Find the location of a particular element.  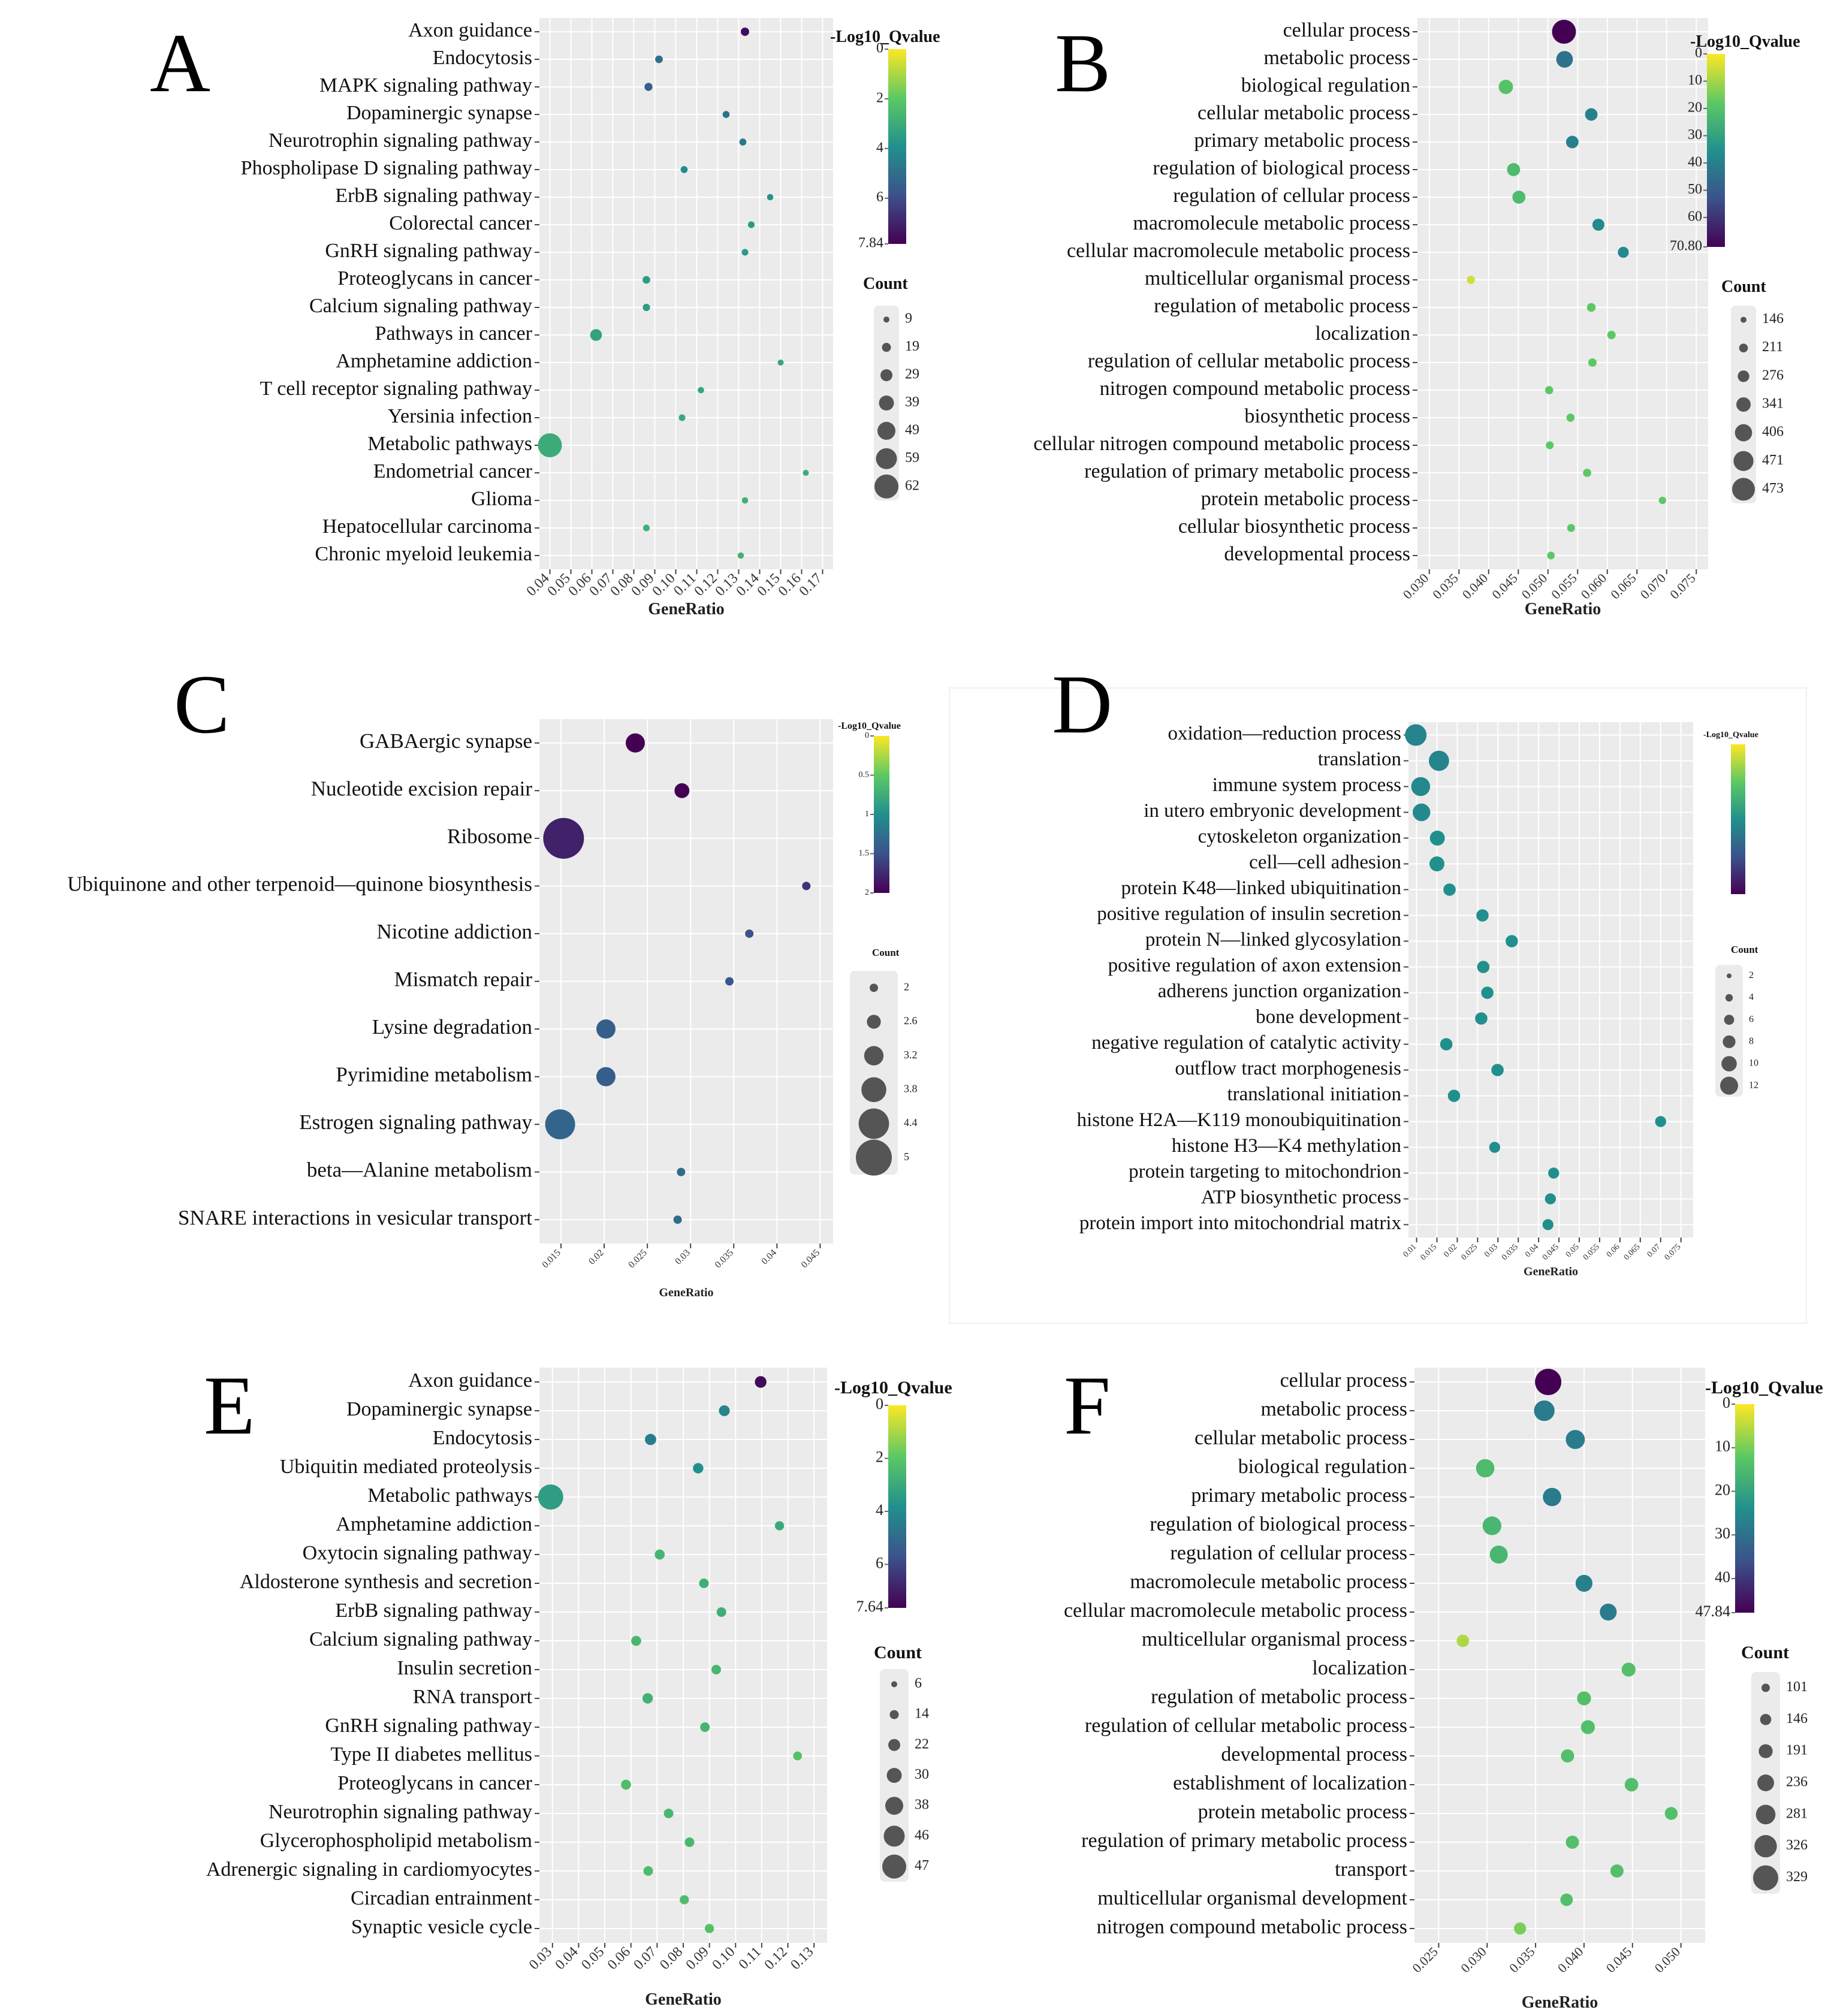

category-label-a: Pathways in cancer is located at coordinates (454, 333).